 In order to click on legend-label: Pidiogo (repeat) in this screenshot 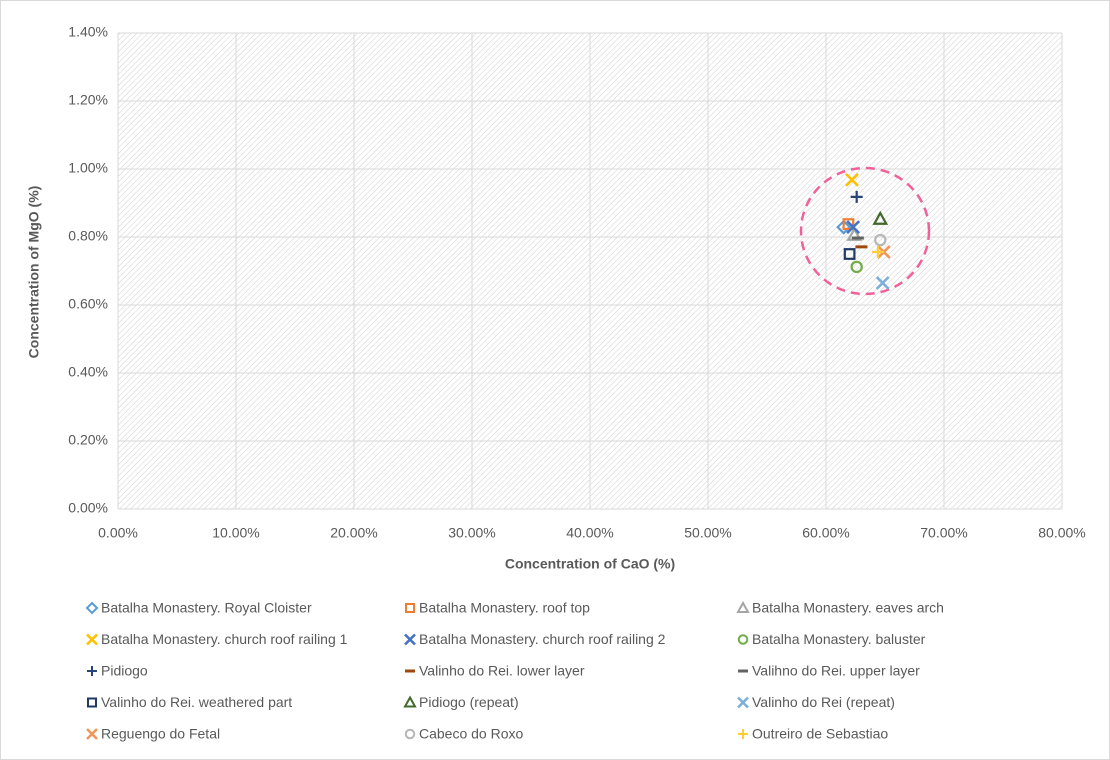, I will do `click(469, 702)`.